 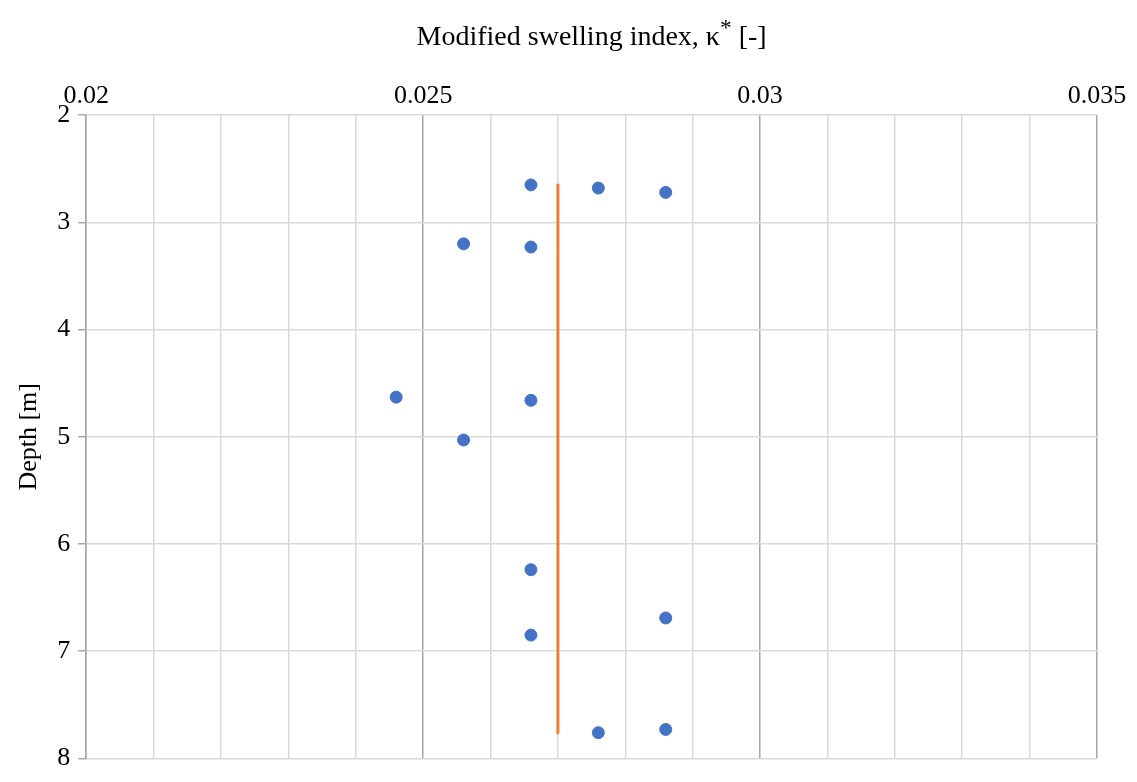 I want to click on y-tick-label: 8, so click(x=64, y=757).